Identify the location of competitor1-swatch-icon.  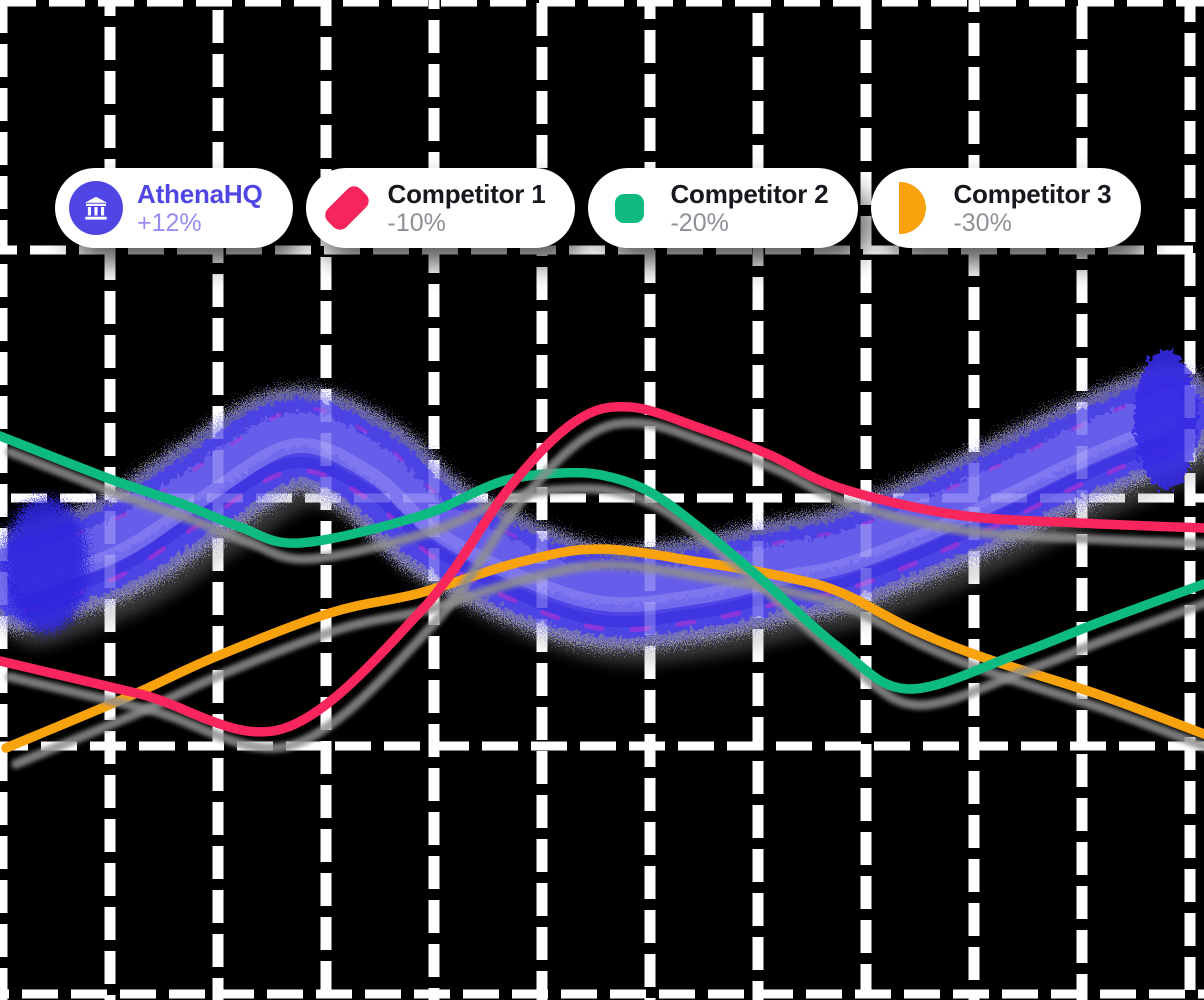
(347, 208).